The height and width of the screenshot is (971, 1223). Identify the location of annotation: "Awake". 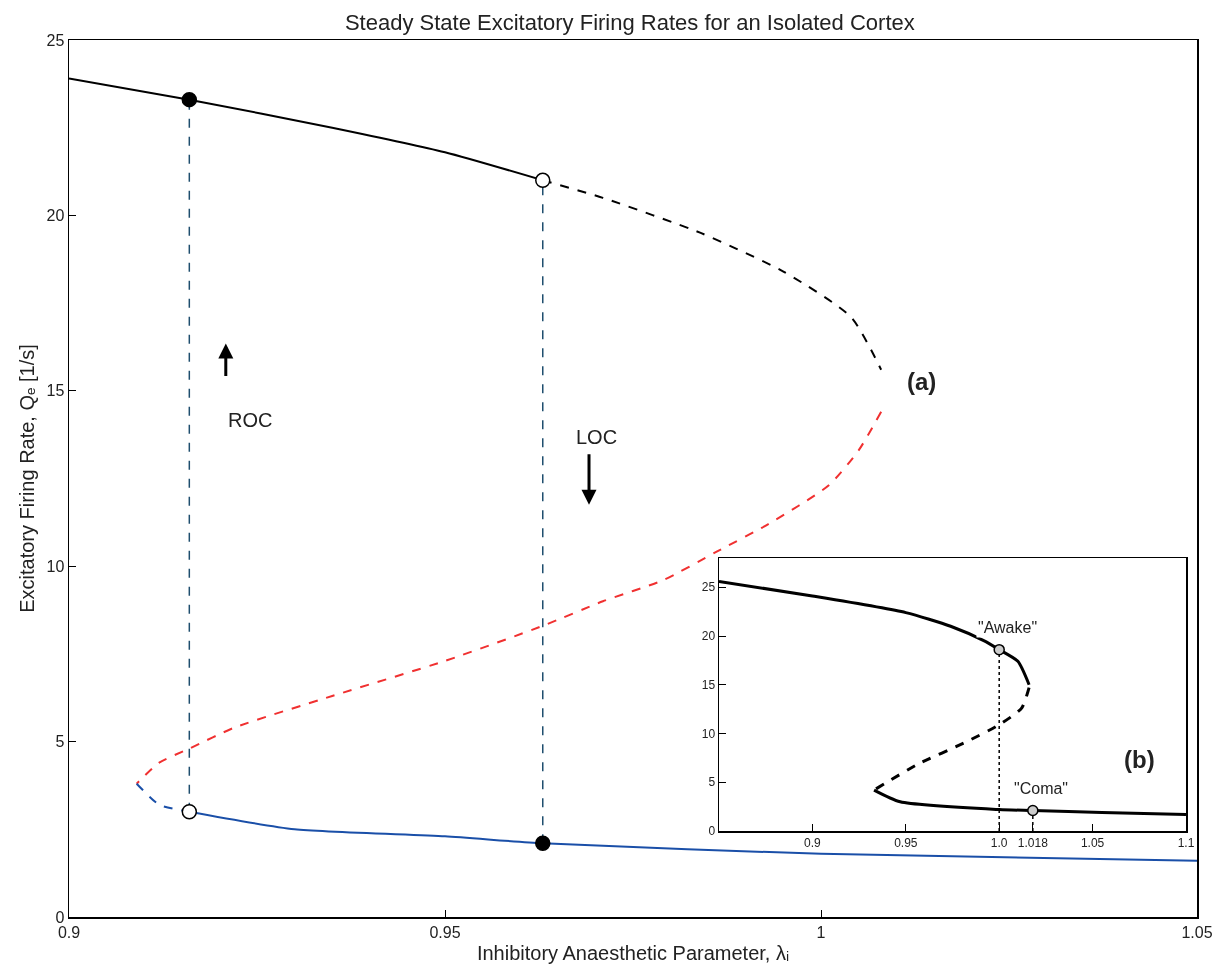
(1008, 627).